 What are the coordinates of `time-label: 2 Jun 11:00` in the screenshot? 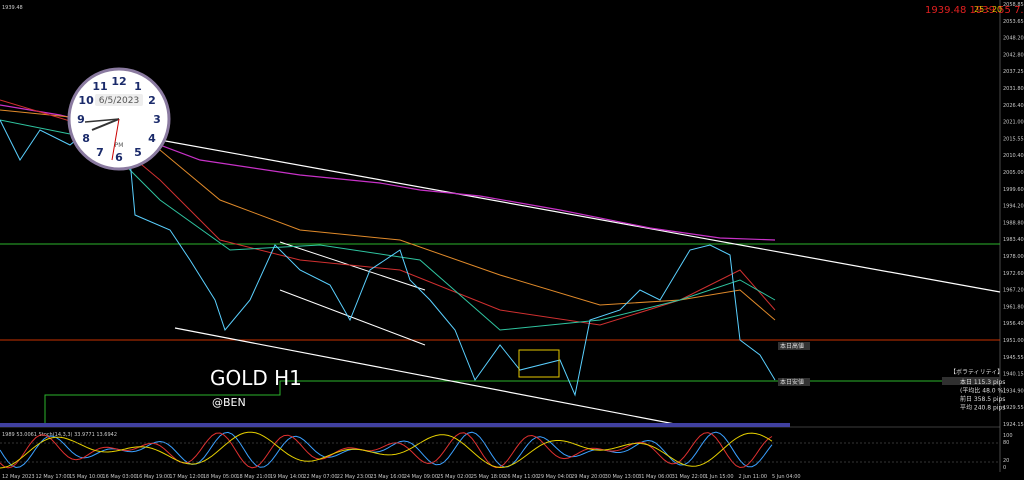 It's located at (753, 477).